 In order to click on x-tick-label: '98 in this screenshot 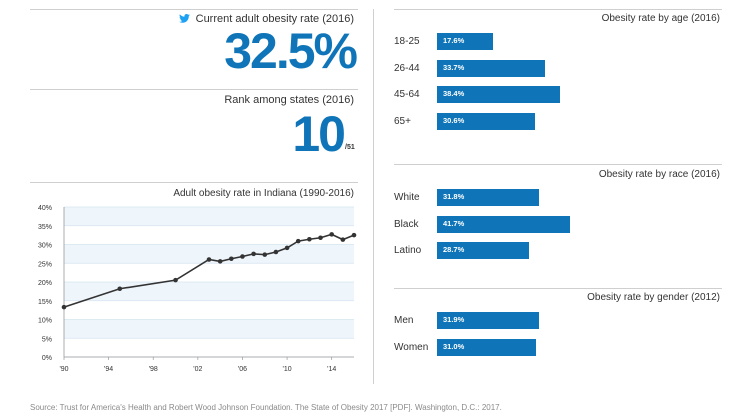, I will do `click(153, 369)`.